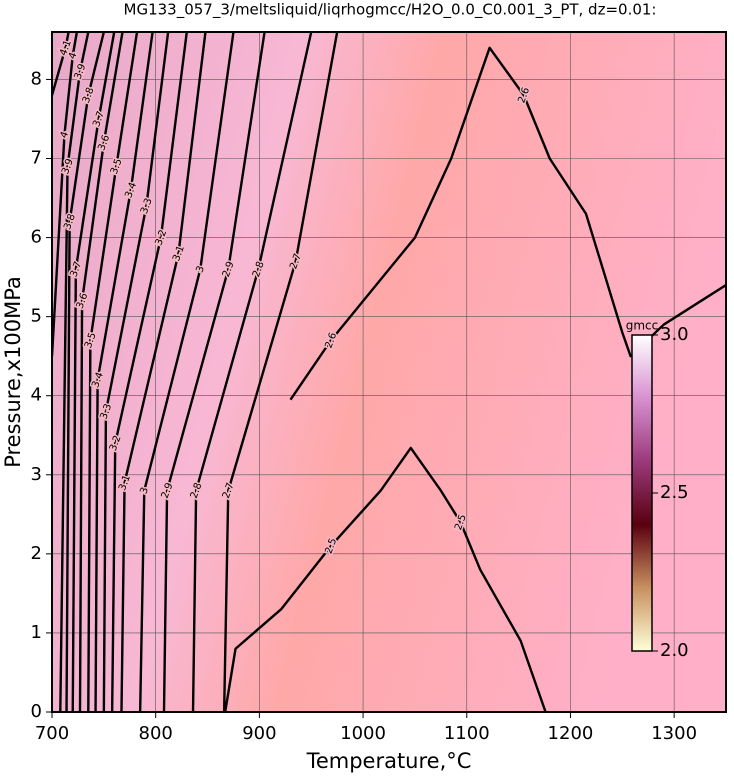 The height and width of the screenshot is (776, 734). I want to click on y-tick-label: 0, so click(36, 711).